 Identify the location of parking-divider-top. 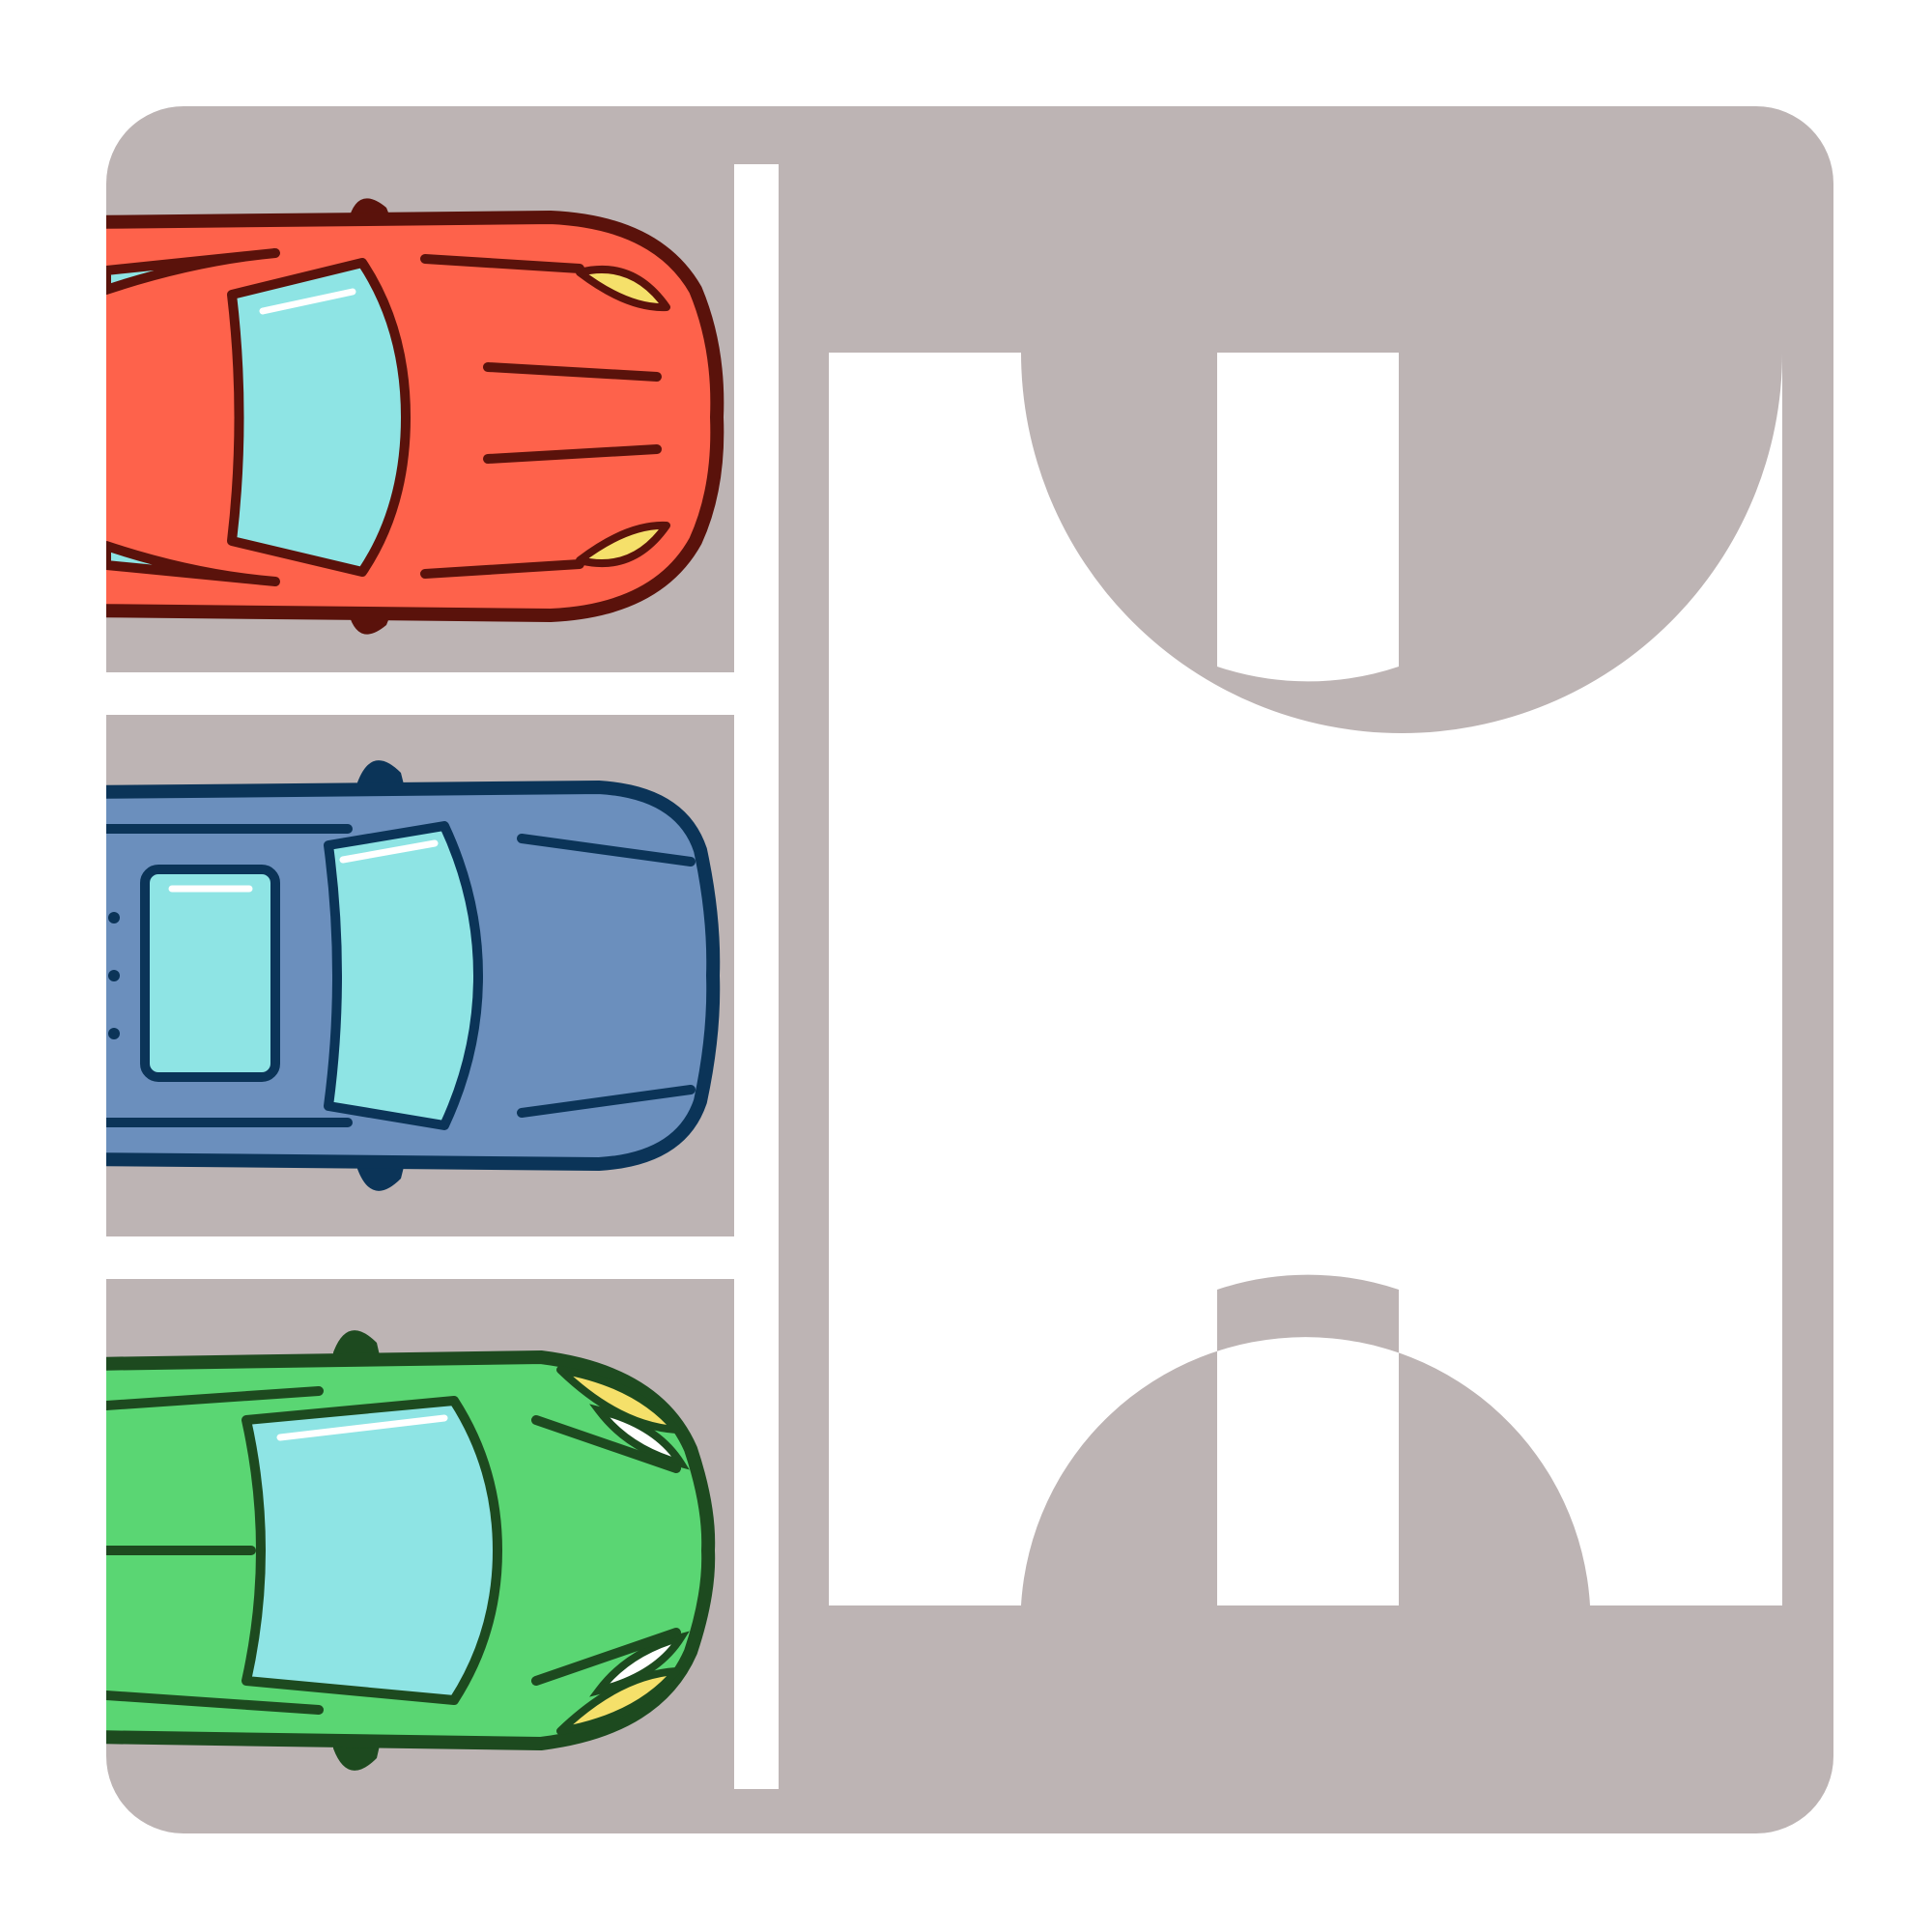
(421, 693).